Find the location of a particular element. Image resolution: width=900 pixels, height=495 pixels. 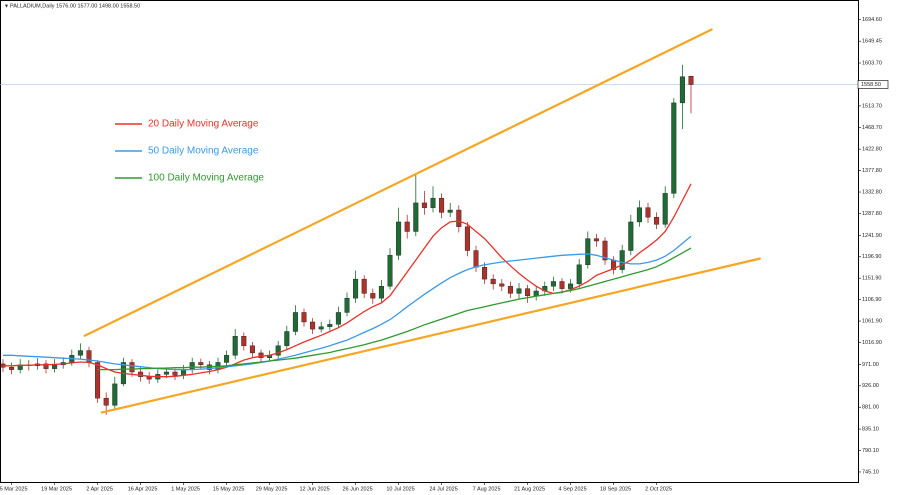

legend-label: 50 Daily Moving Average is located at coordinates (203, 151).